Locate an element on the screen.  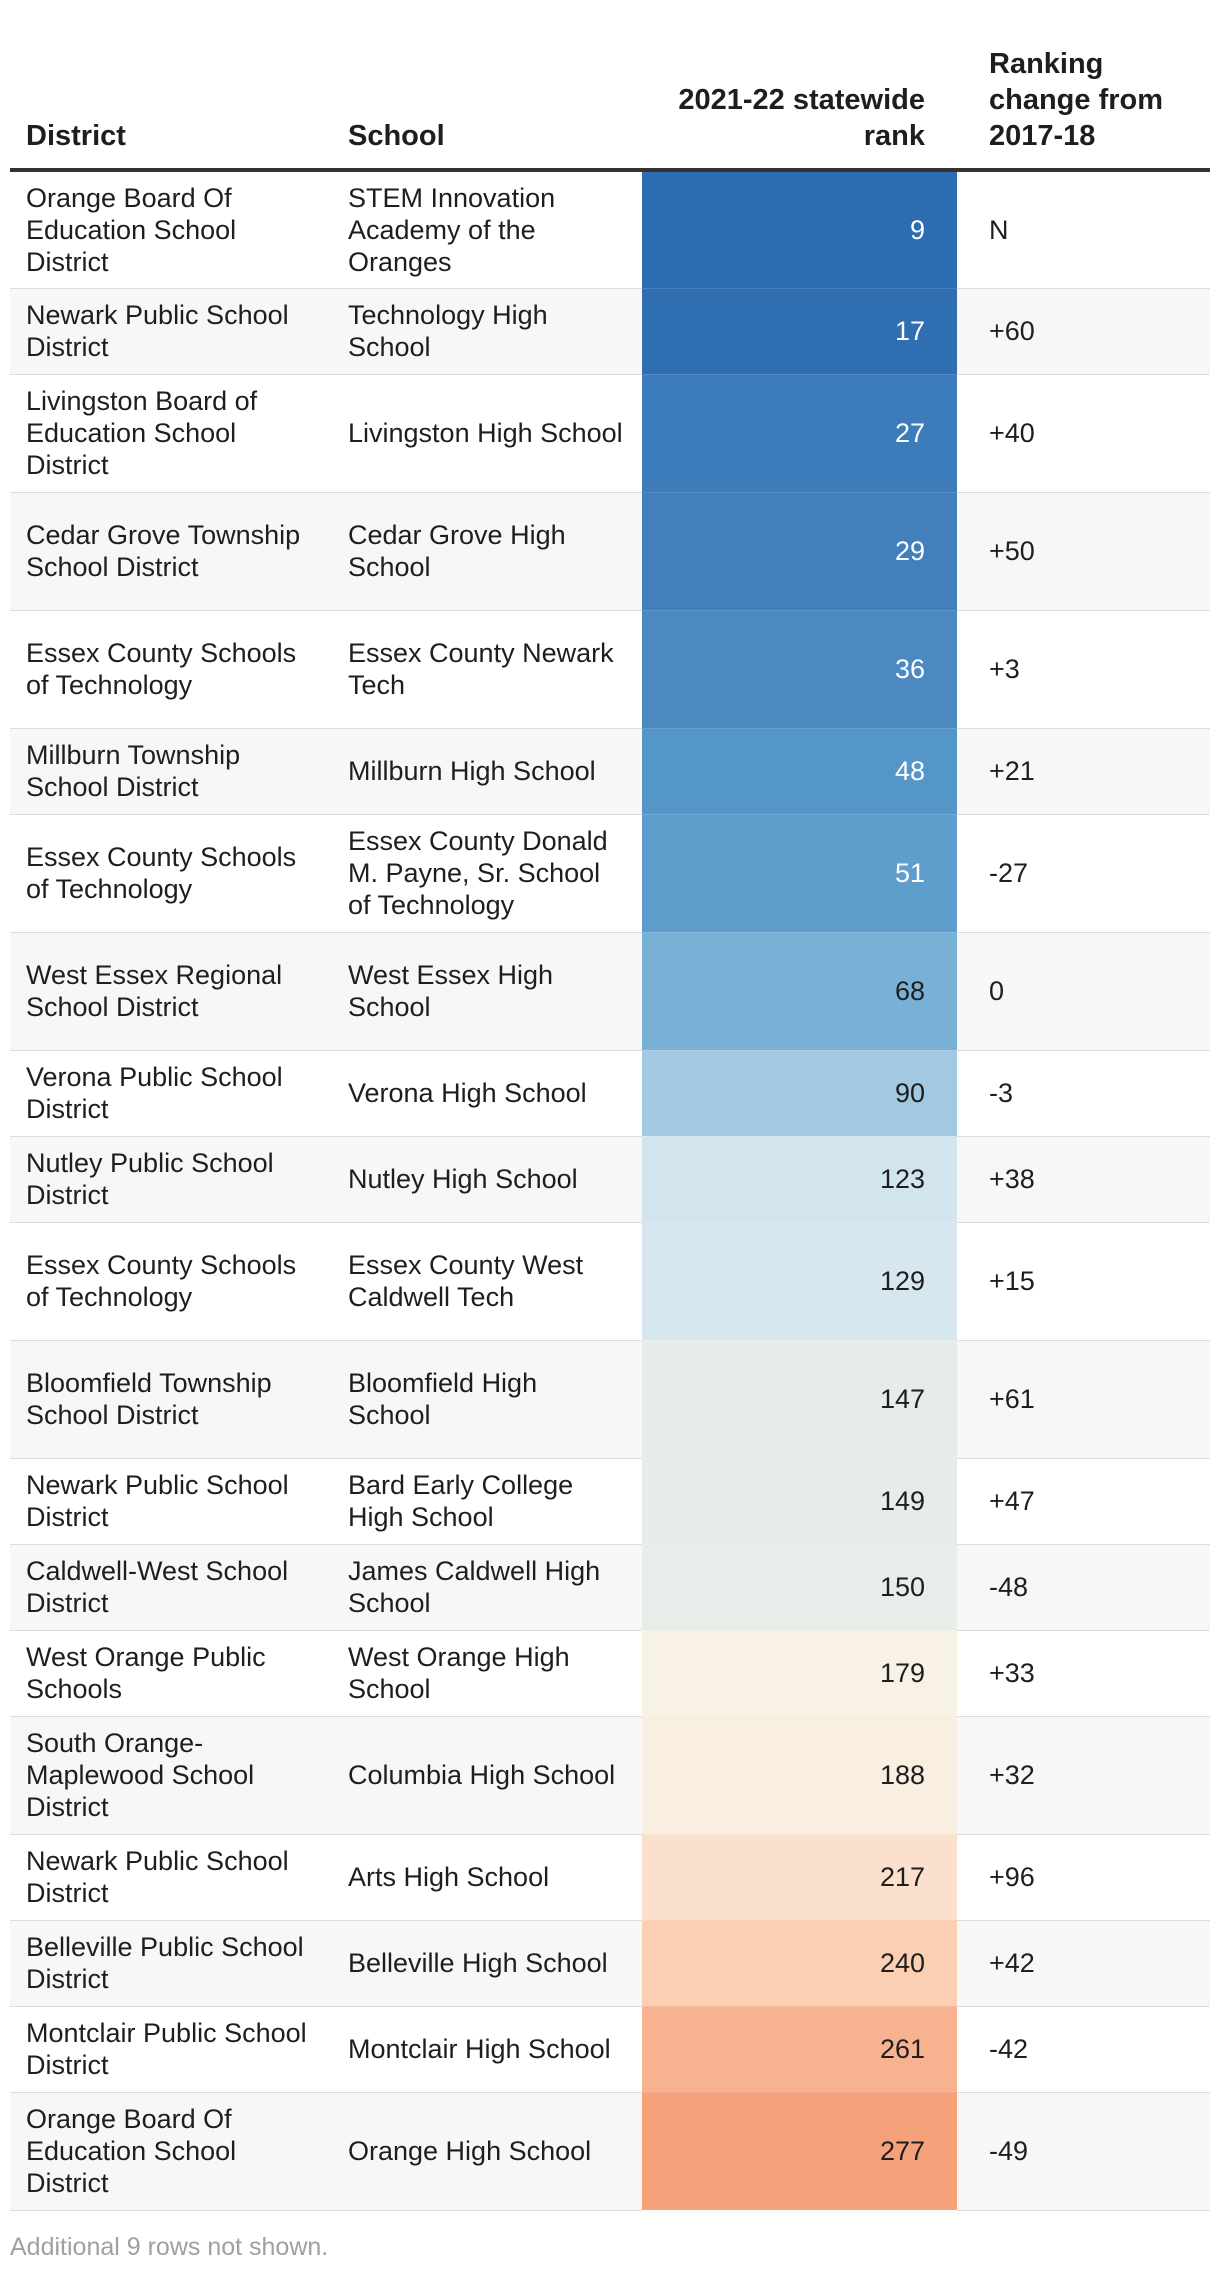
school-cell: Bloomfield High School is located at coordinates (487, 1399).